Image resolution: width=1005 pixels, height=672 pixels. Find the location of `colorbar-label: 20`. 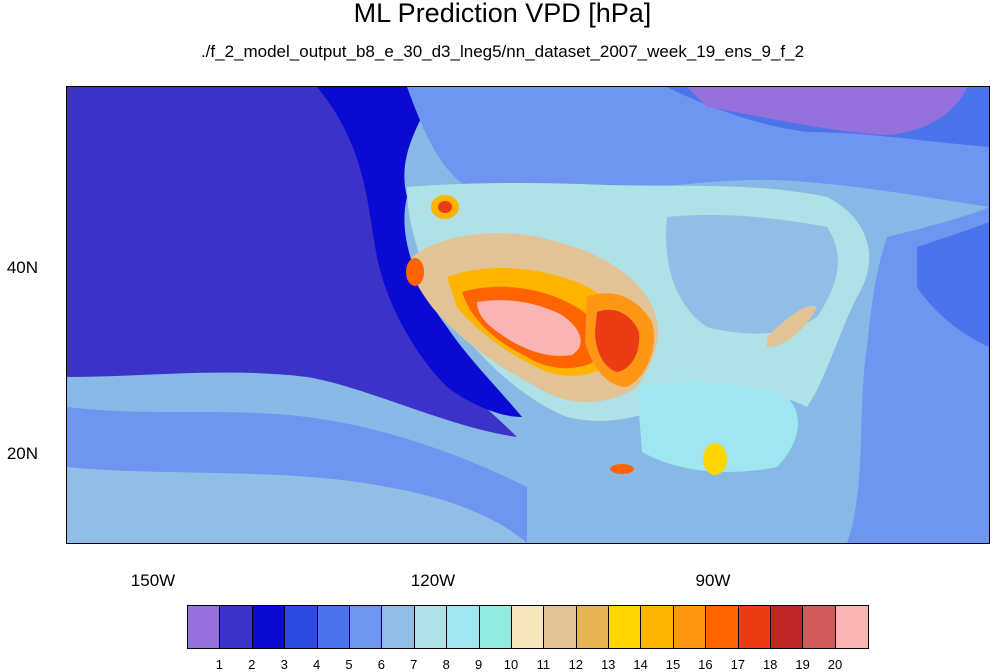

colorbar-label: 20 is located at coordinates (835, 664).